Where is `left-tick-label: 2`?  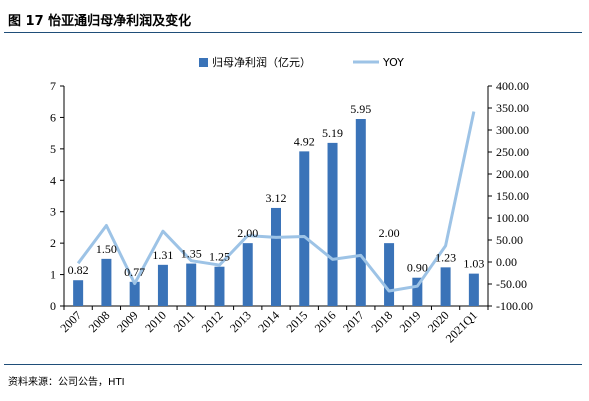
left-tick-label: 2 is located at coordinates (53, 243).